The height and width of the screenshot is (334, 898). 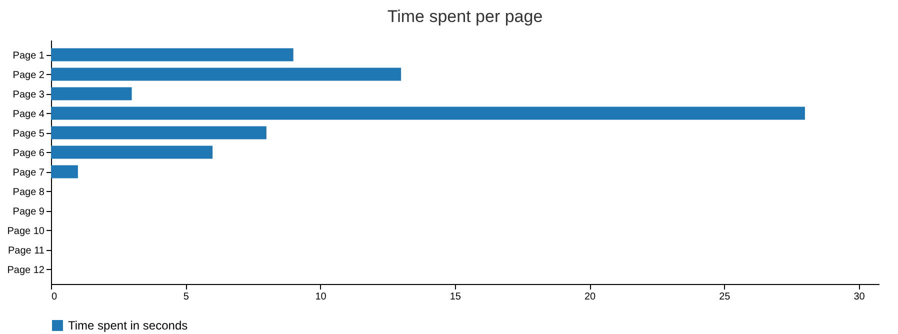 What do you see at coordinates (28, 75) in the screenshot?
I see `y-tick-label: Page 2` at bounding box center [28, 75].